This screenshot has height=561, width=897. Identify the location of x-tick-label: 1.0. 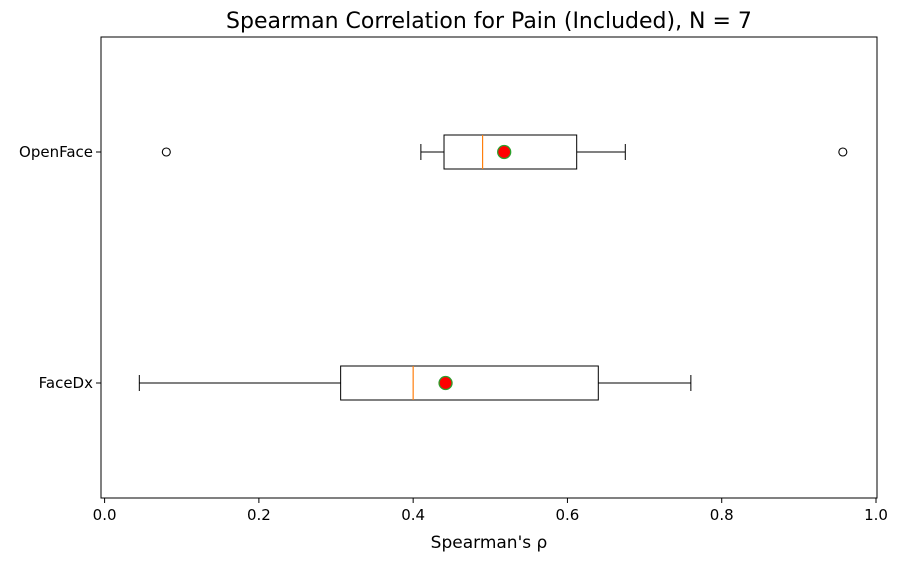
(876, 515).